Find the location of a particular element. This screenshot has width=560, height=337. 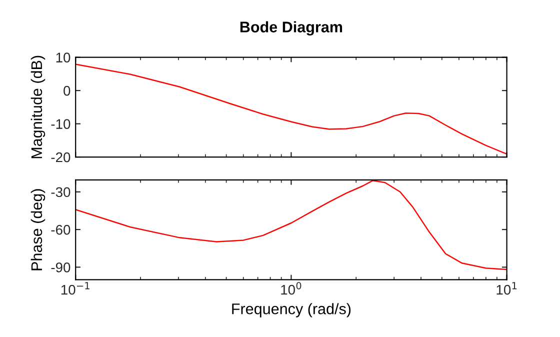

x-tick-label: 10$^{0}$ is located at coordinates (291, 288).